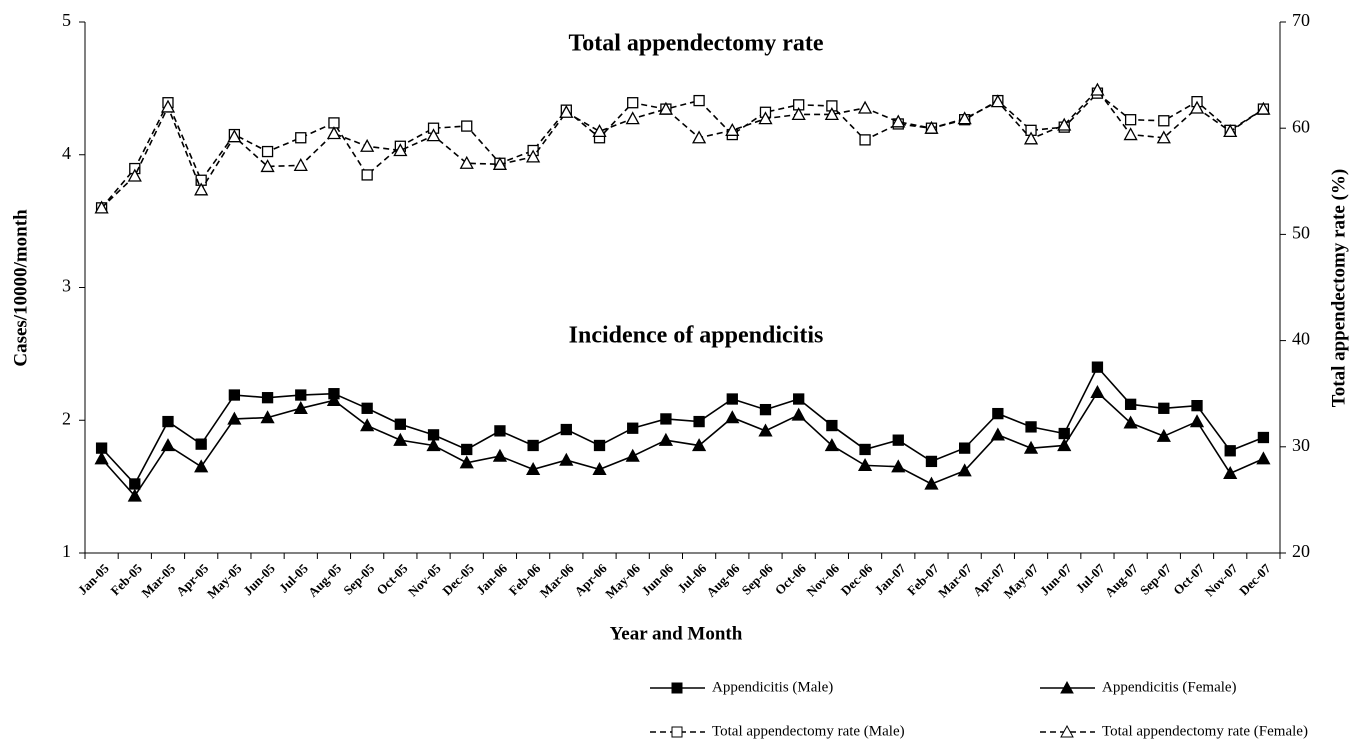 This screenshot has height=740, width=1357. I want to click on x-tick-label: Mar-06, so click(557, 580).